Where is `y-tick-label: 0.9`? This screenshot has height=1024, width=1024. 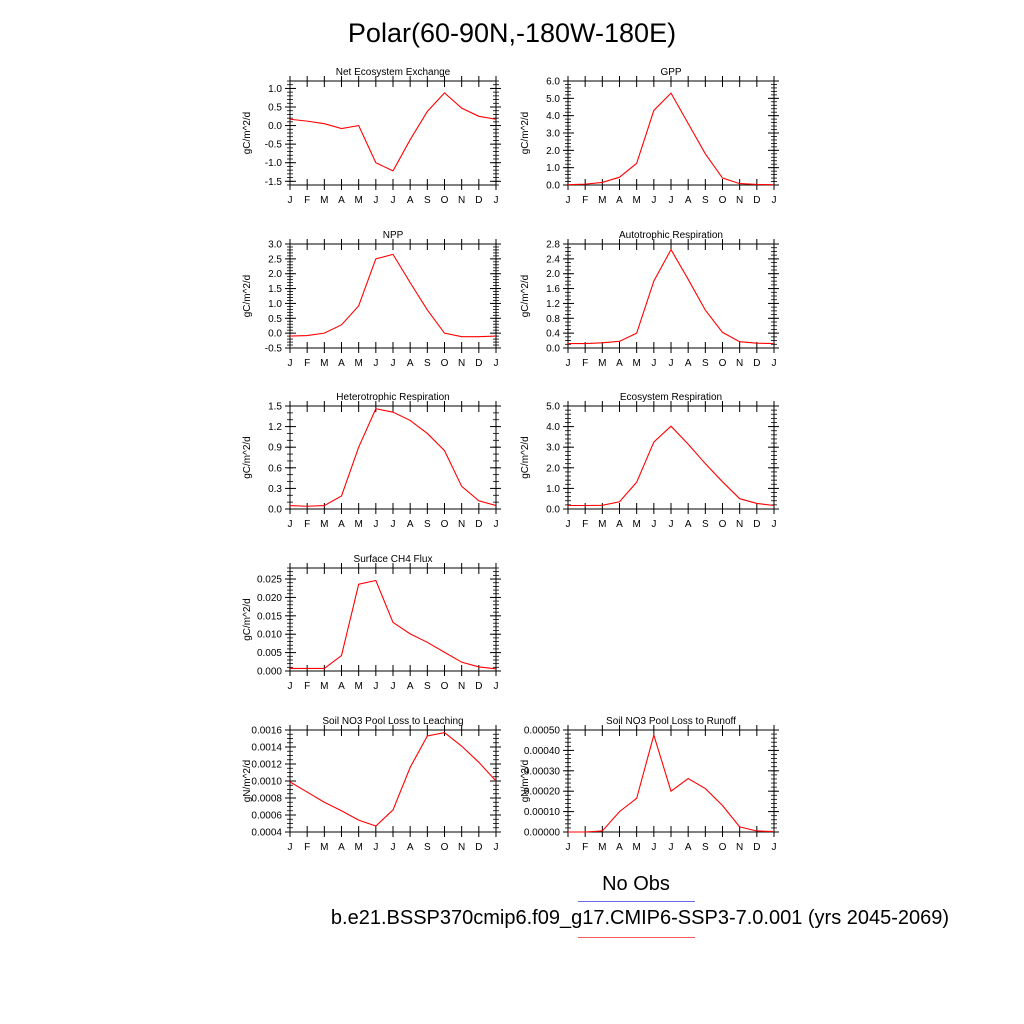
y-tick-label: 0.9 is located at coordinates (275, 448).